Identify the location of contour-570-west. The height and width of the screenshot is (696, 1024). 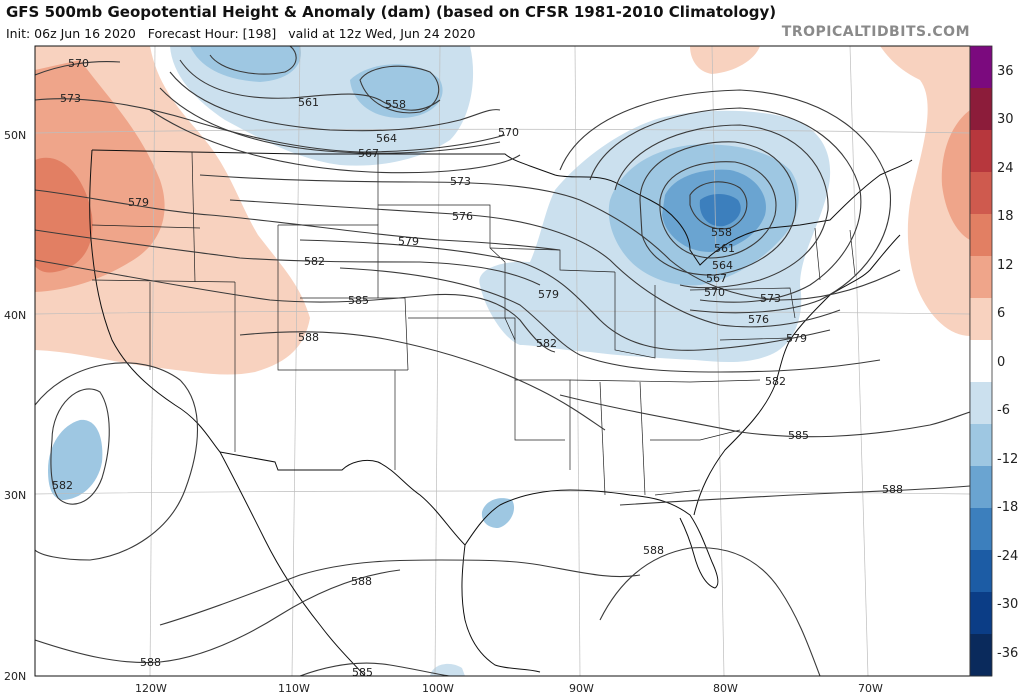
(78, 68).